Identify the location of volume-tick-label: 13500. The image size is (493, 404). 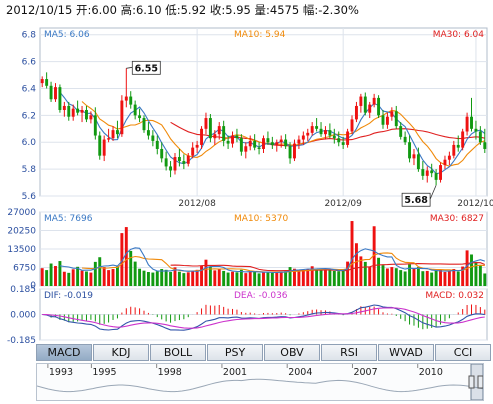
(21, 250).